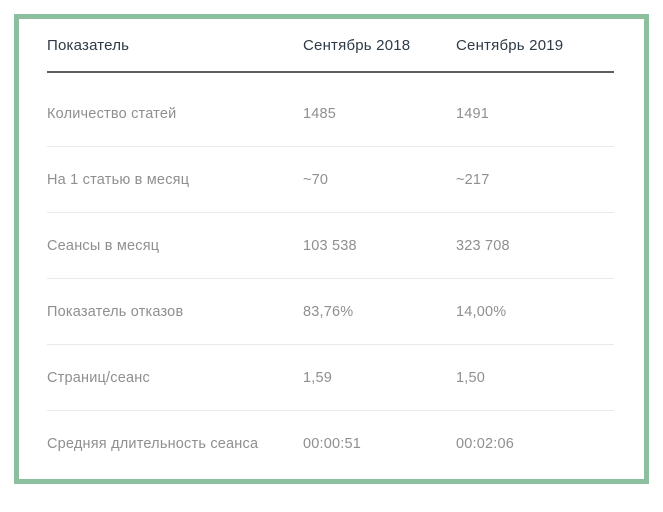  I want to click on table-row: Сеансы в месяц 103 538 323 708, so click(330, 246).